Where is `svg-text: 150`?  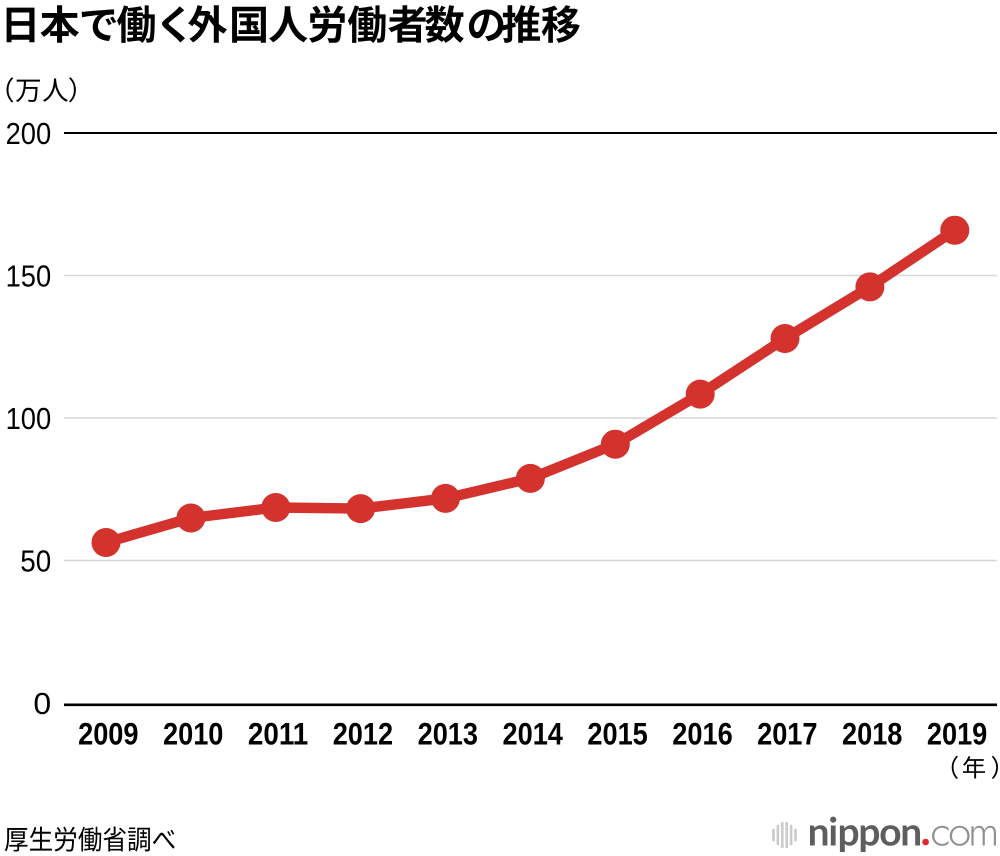
svg-text: 150 is located at coordinates (29, 275).